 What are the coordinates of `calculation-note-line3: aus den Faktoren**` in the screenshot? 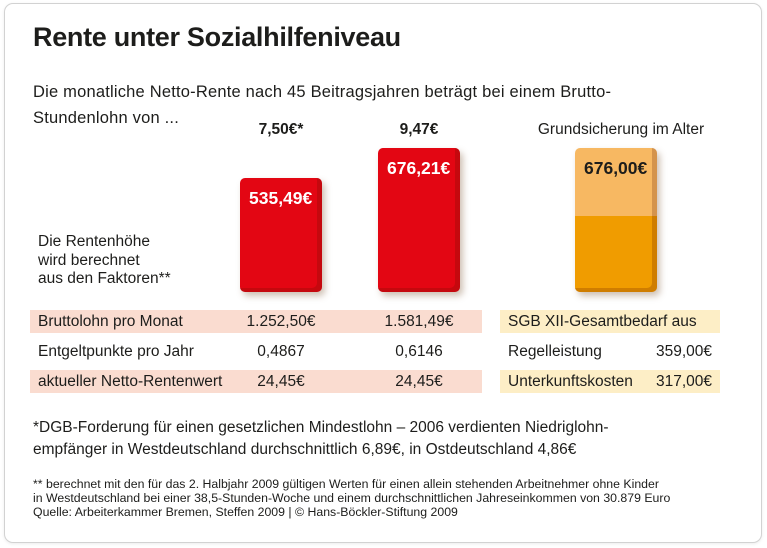 It's located at (104, 278).